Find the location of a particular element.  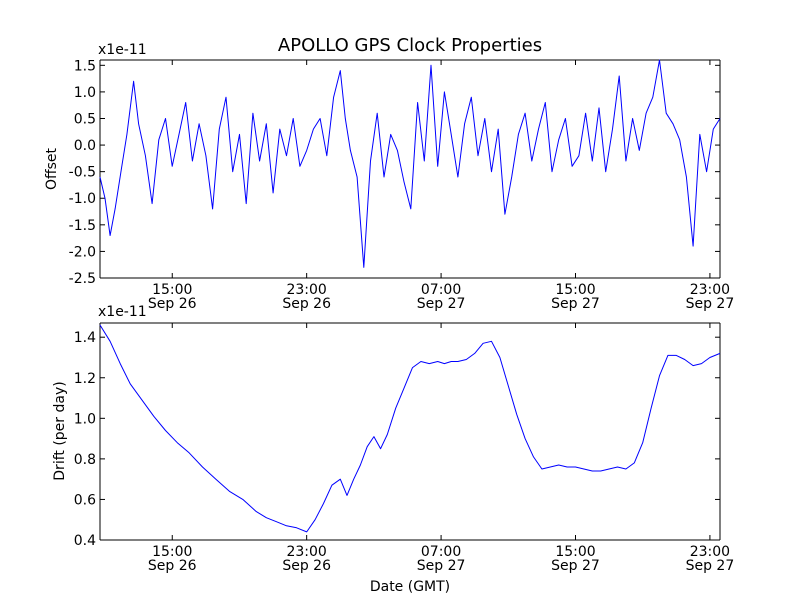

drift-y-tick-label: 1.4 is located at coordinates (85, 338).